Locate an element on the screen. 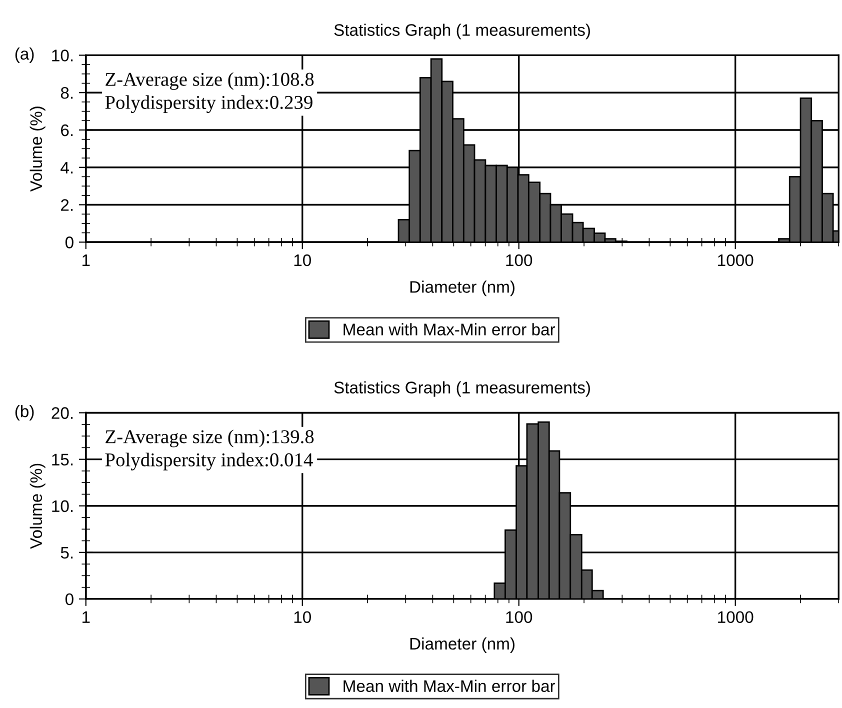 Image resolution: width=842 pixels, height=708 pixels. y-tick-label: 6. is located at coordinates (67, 130).